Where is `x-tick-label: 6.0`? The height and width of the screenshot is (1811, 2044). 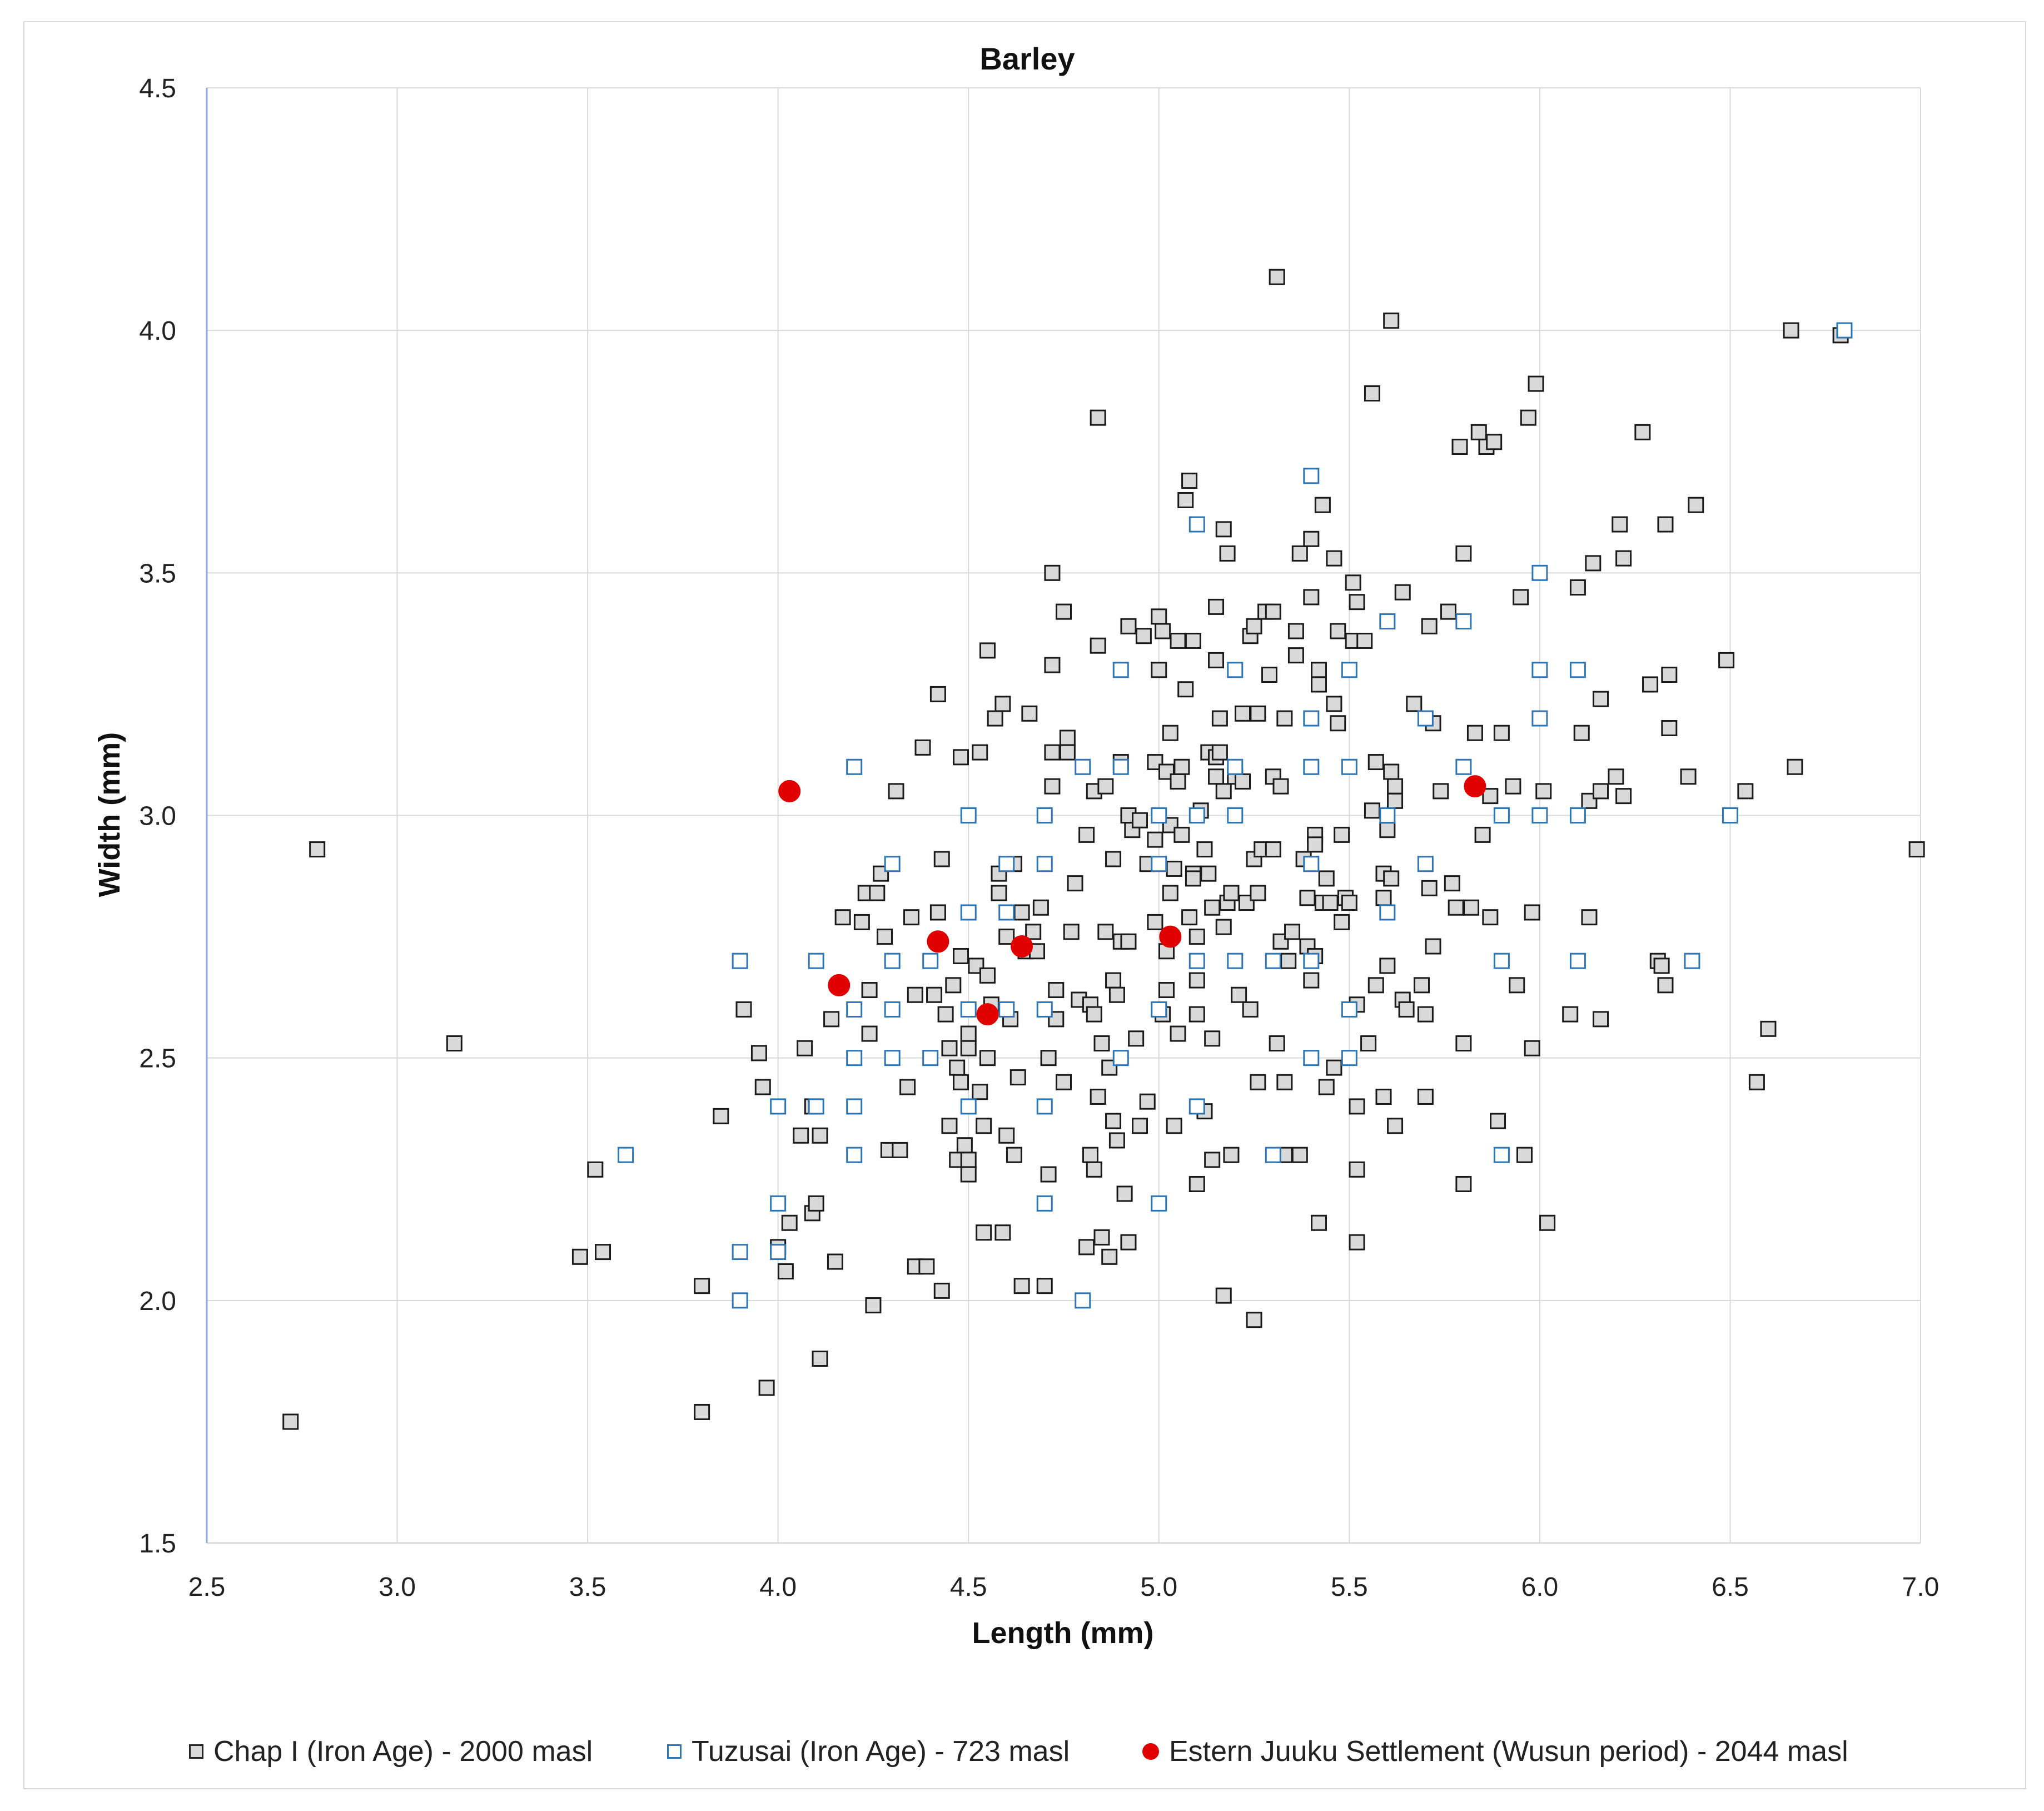 x-tick-label: 6.0 is located at coordinates (1540, 1587).